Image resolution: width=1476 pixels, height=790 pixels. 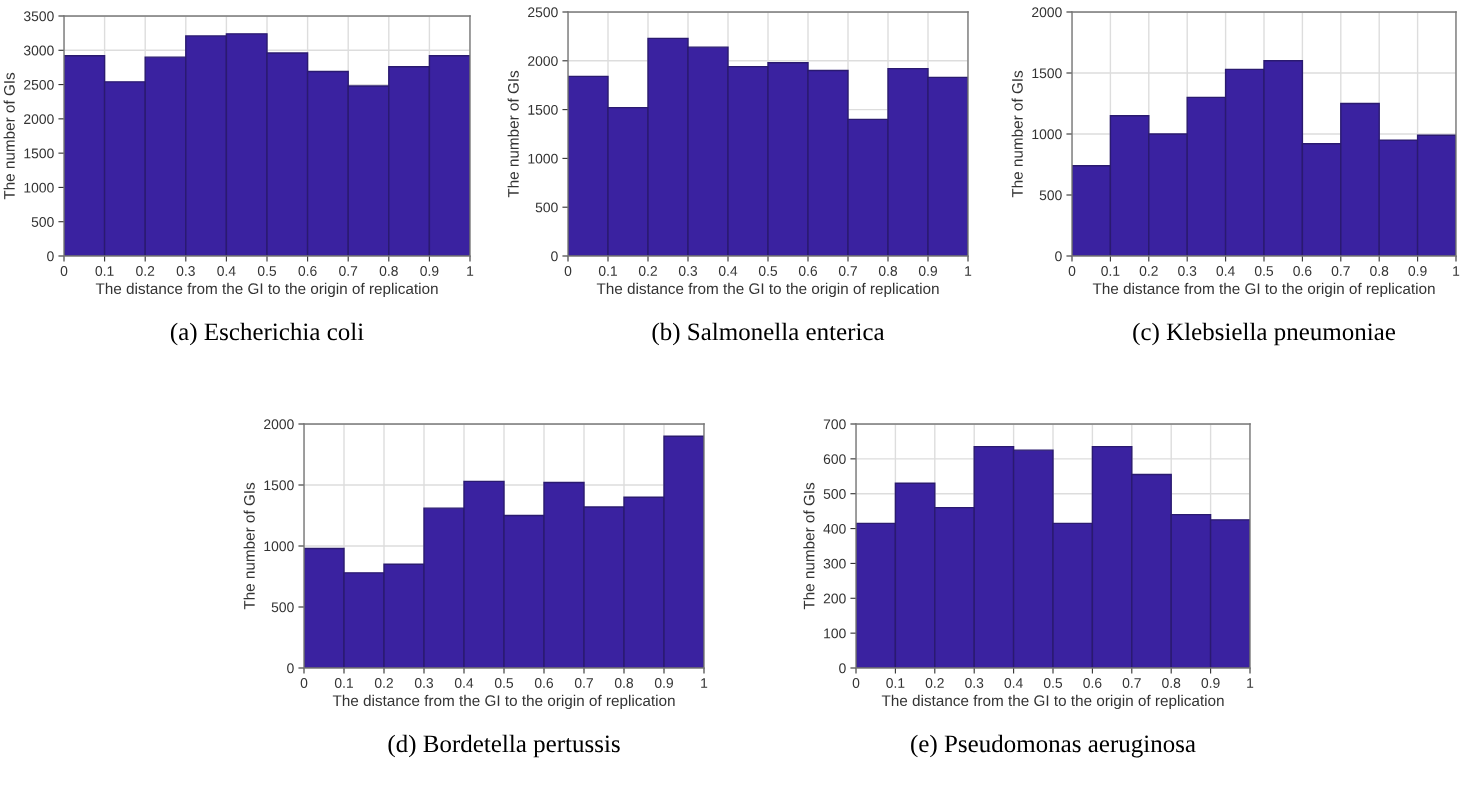 What do you see at coordinates (267, 334) in the screenshot?
I see `text: (a) Escherichia coli` at bounding box center [267, 334].